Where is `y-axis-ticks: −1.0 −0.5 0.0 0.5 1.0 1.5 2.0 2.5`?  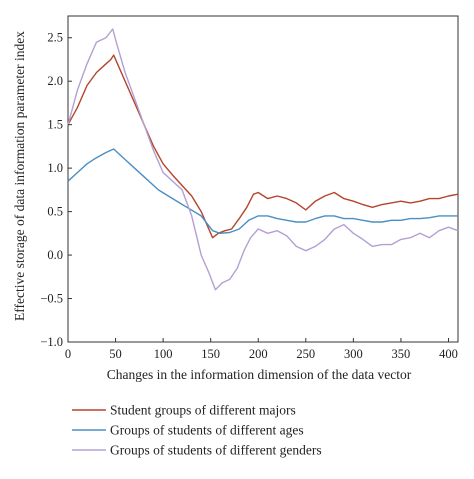 y-axis-ticks: −1.0 −0.5 0.0 0.5 1.0 1.5 2.0 2.5 is located at coordinates (56, 190).